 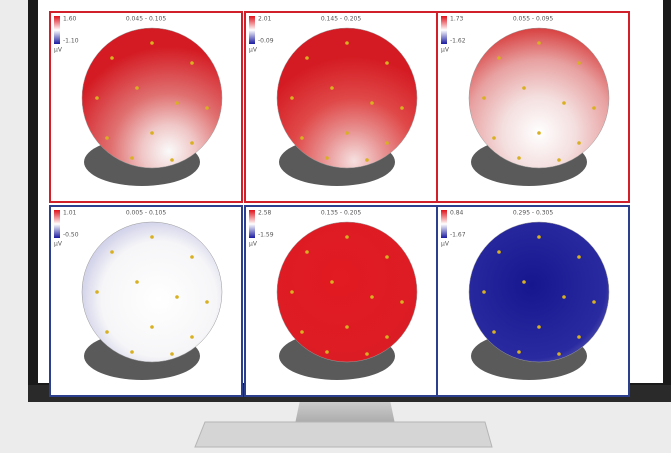 I want to click on color-max: 2.01, so click(x=265, y=19).